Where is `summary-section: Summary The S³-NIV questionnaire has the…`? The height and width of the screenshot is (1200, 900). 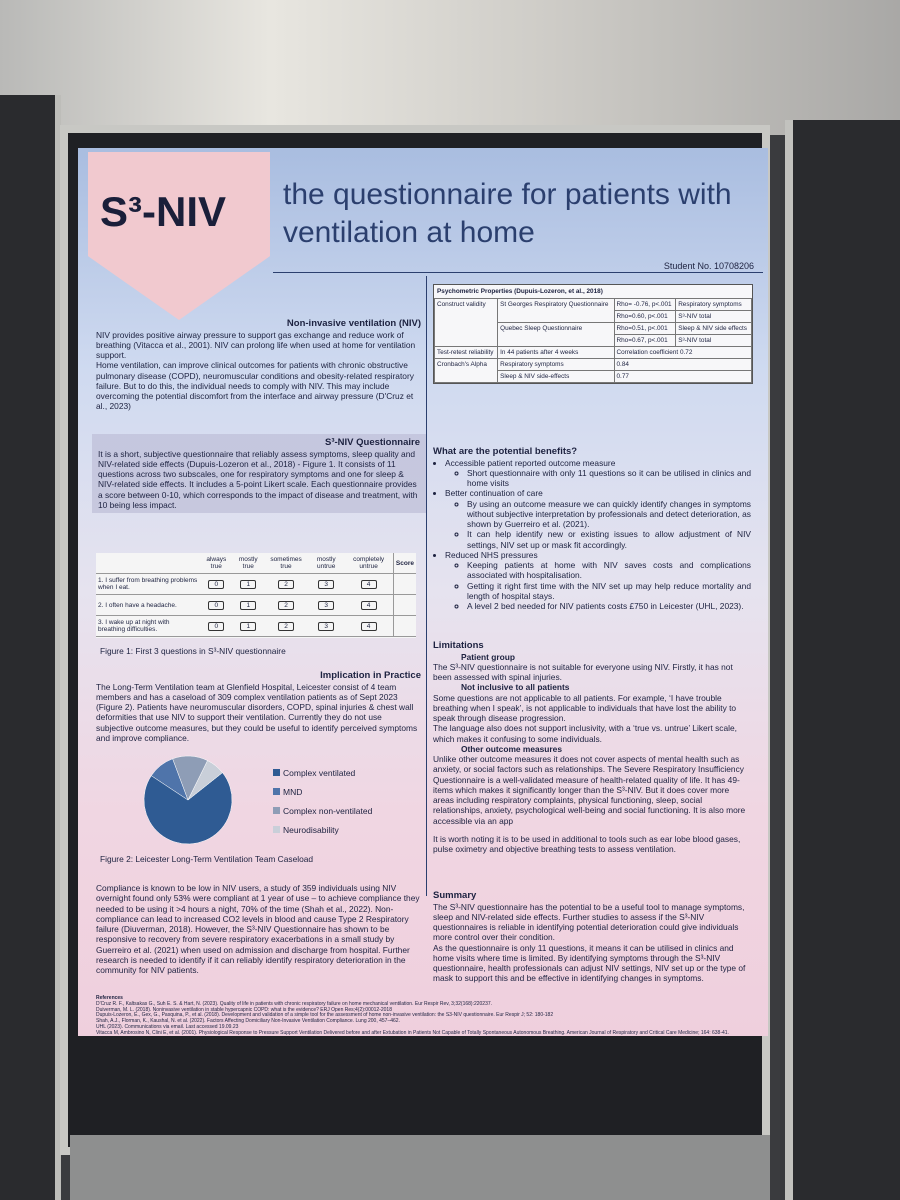
summary-section: Summary The S³-NIV questionnaire has the… is located at coordinates (592, 937).